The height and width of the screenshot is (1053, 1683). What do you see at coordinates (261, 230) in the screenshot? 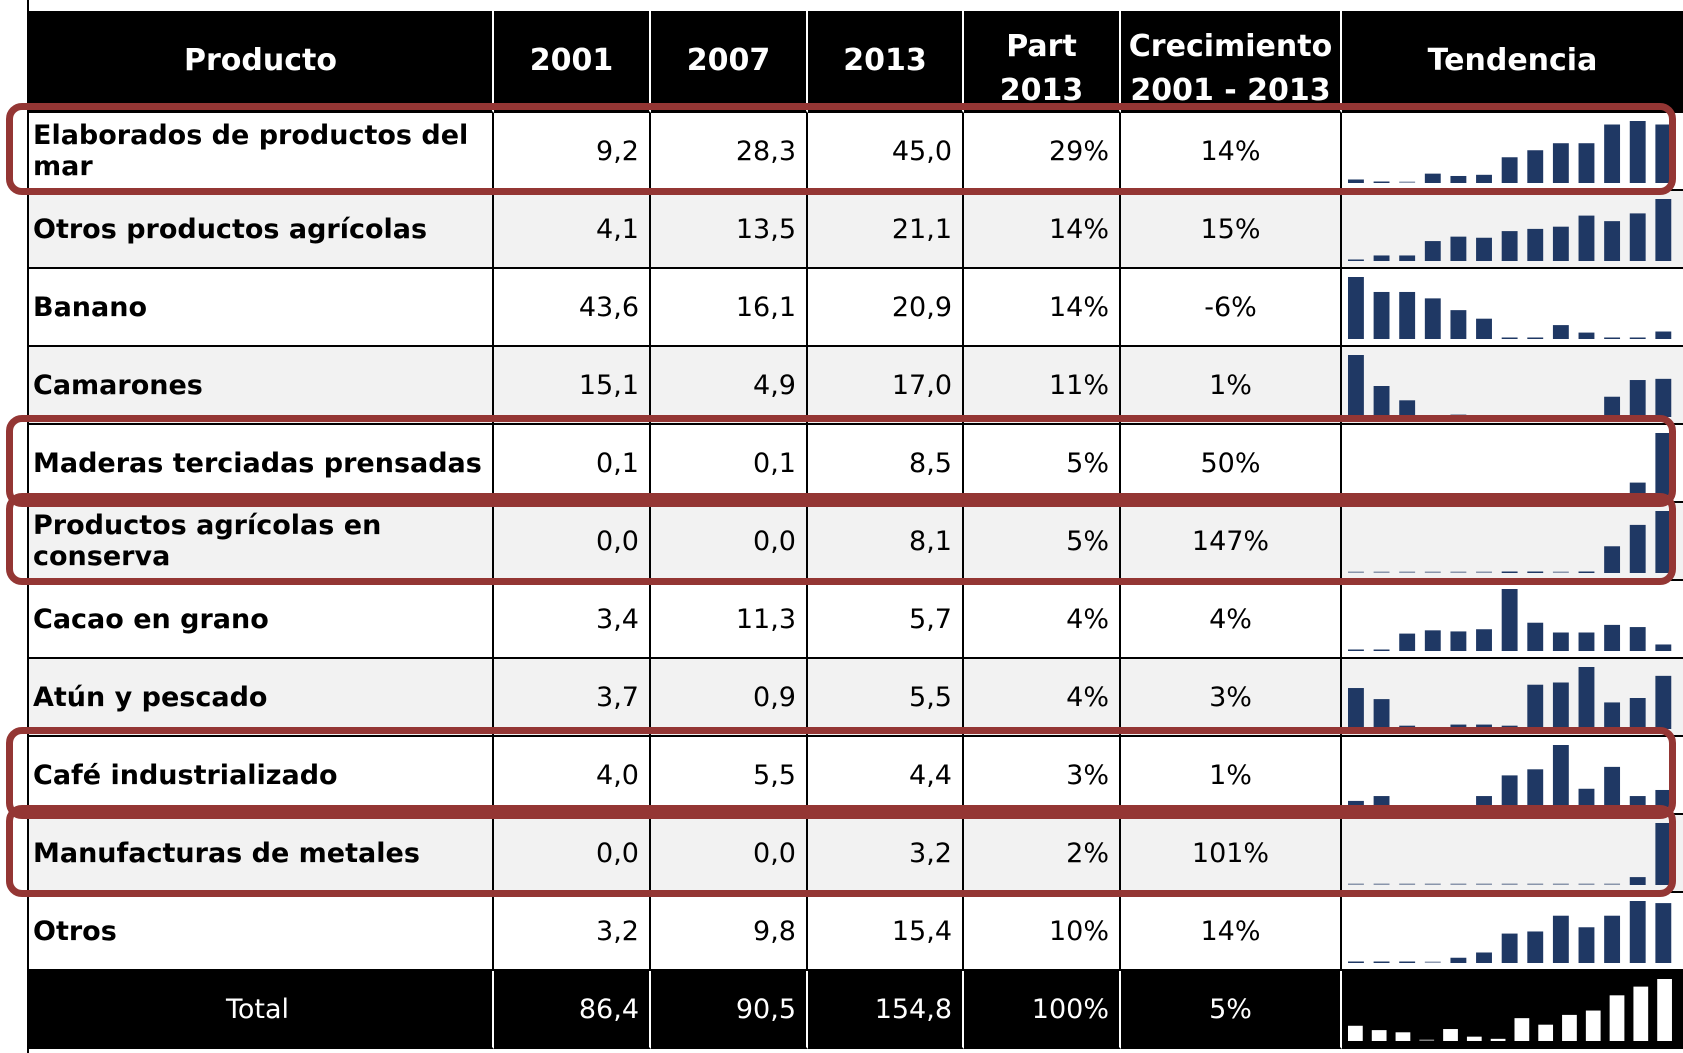
I see `product-name: Otros productos agrícolas` at bounding box center [261, 230].